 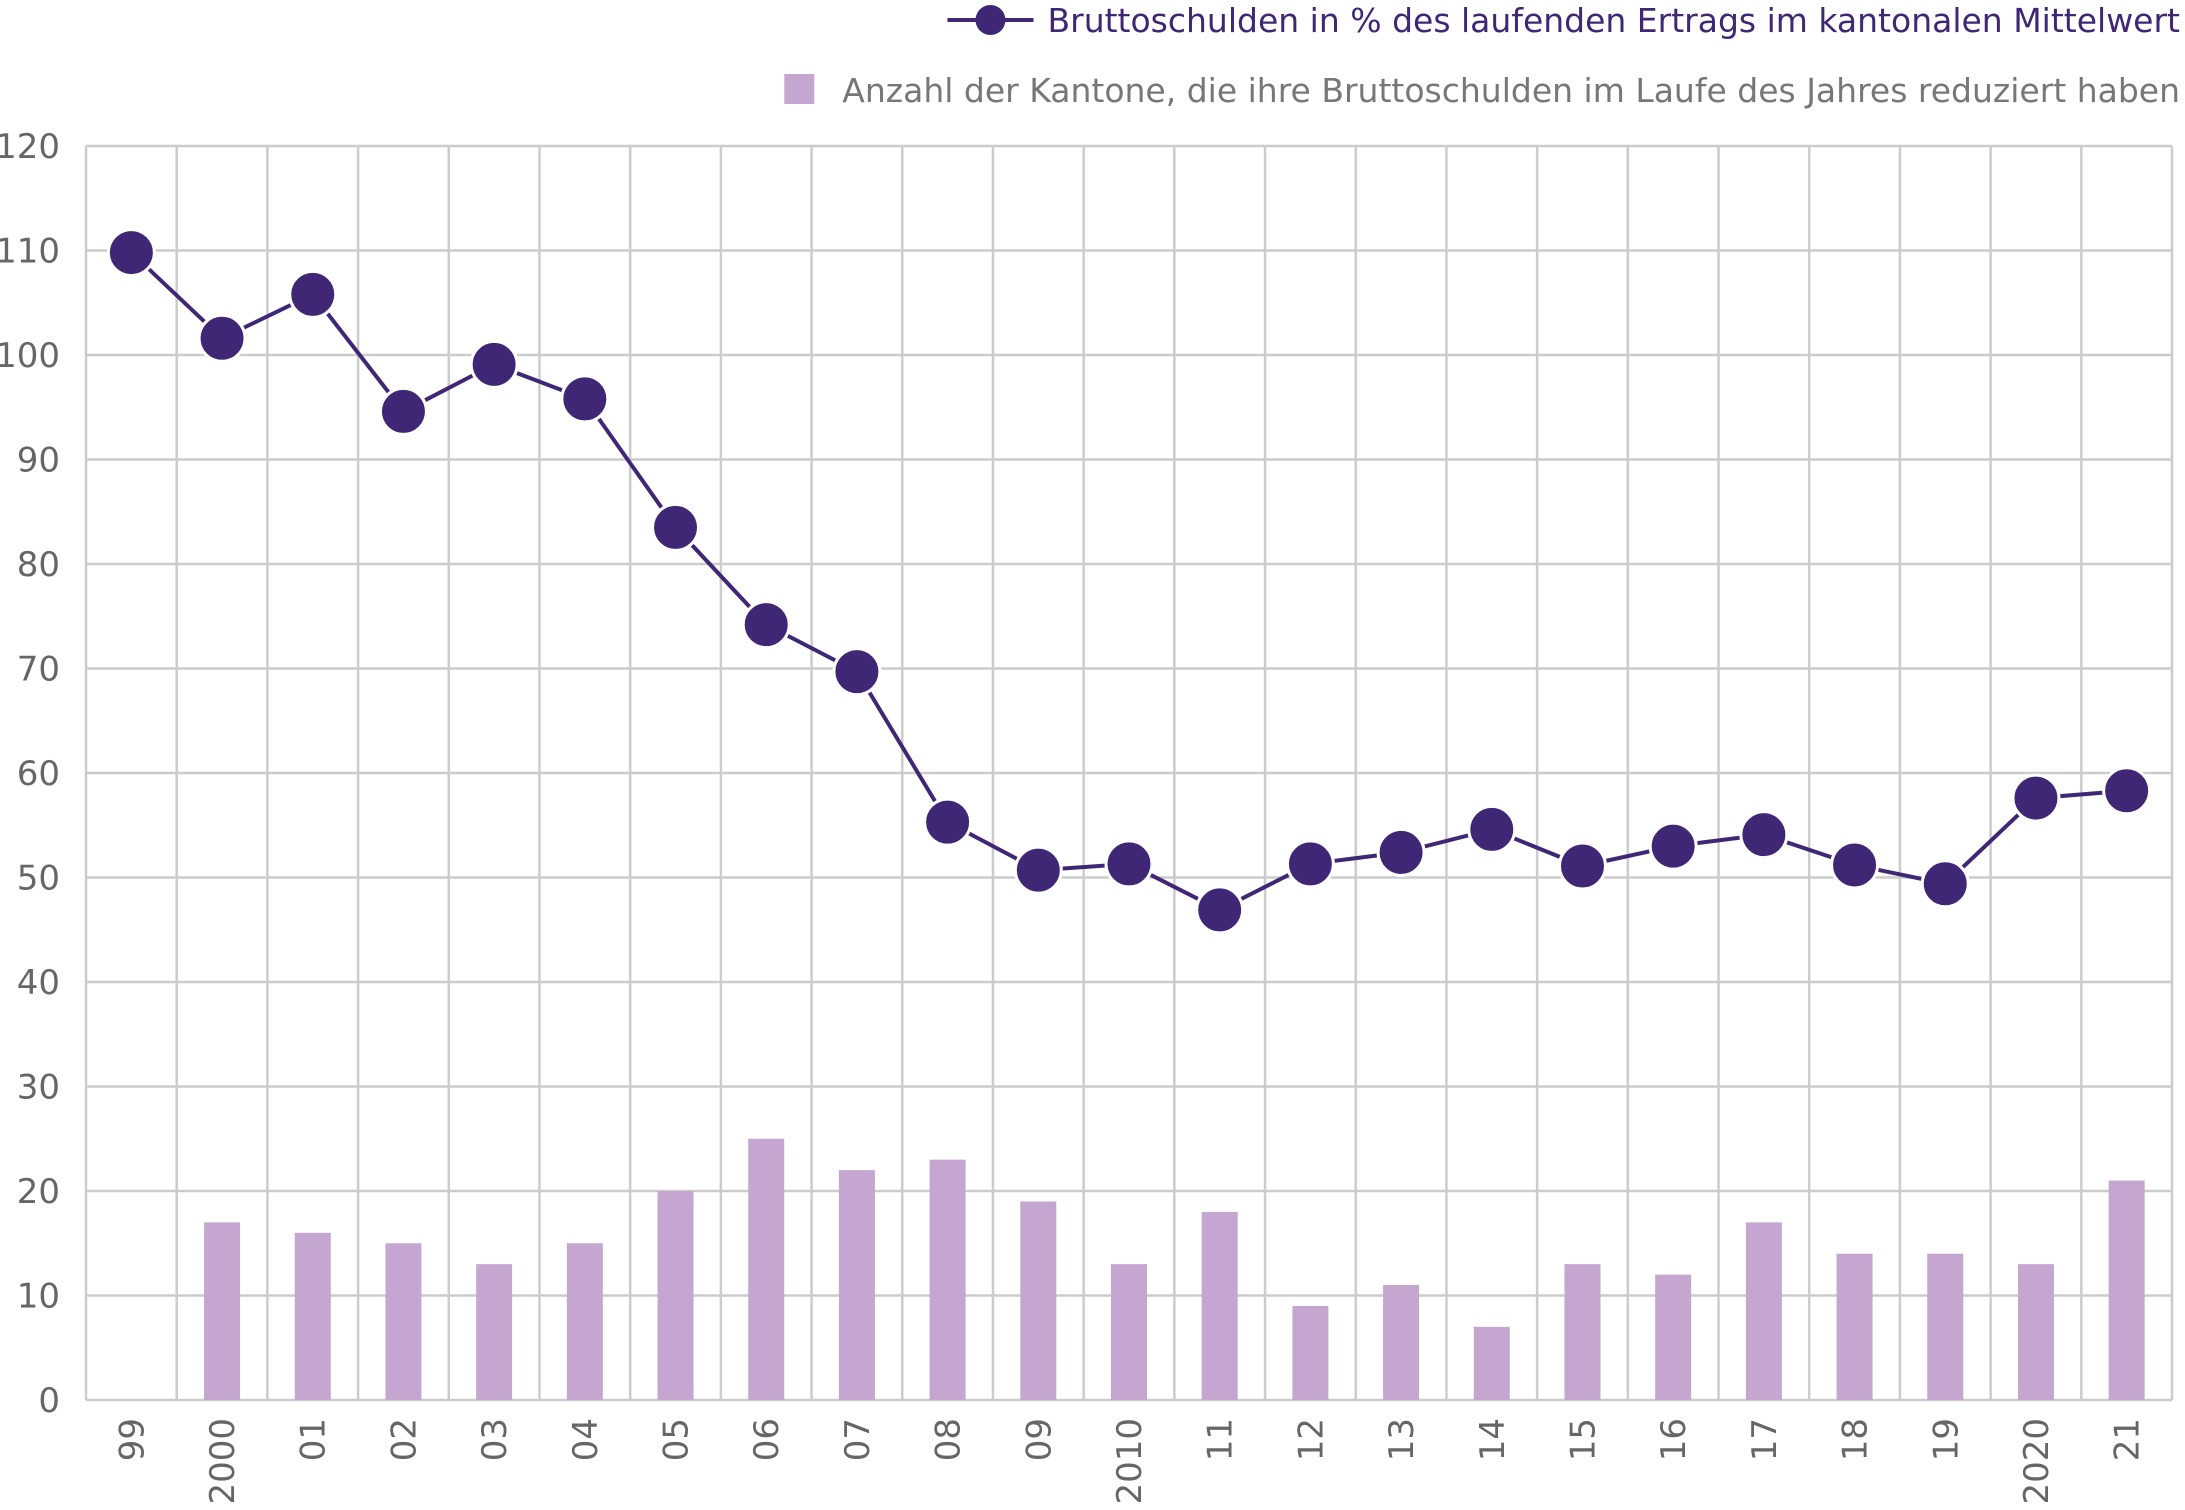 What do you see at coordinates (2128, 1439) in the screenshot?
I see `x-tick-label: 21` at bounding box center [2128, 1439].